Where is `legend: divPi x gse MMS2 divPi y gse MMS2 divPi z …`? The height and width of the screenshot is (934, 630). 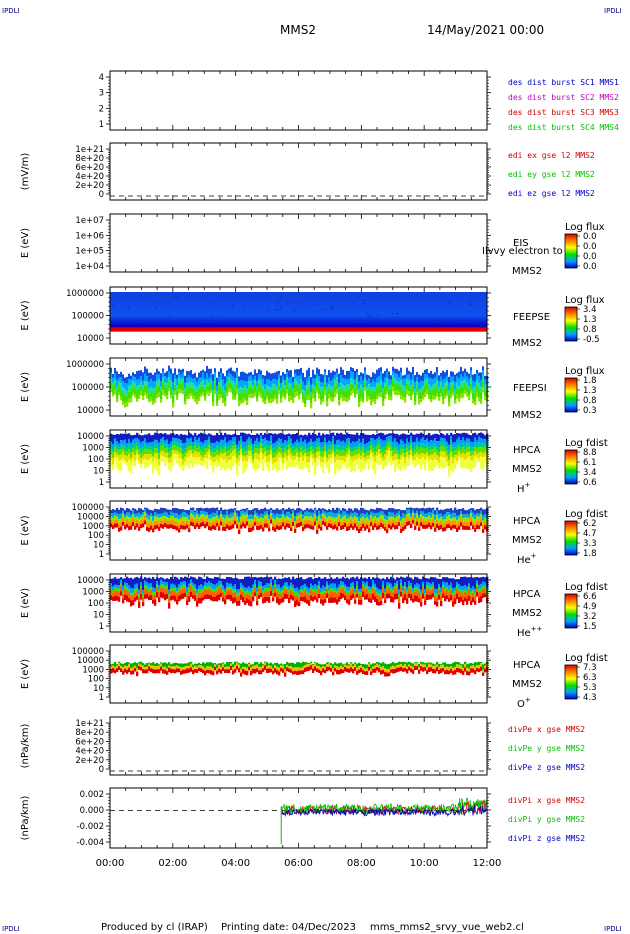 legend: divPi x gse MMS2 divPi y gse MMS2 divPi z … is located at coordinates (546, 819).